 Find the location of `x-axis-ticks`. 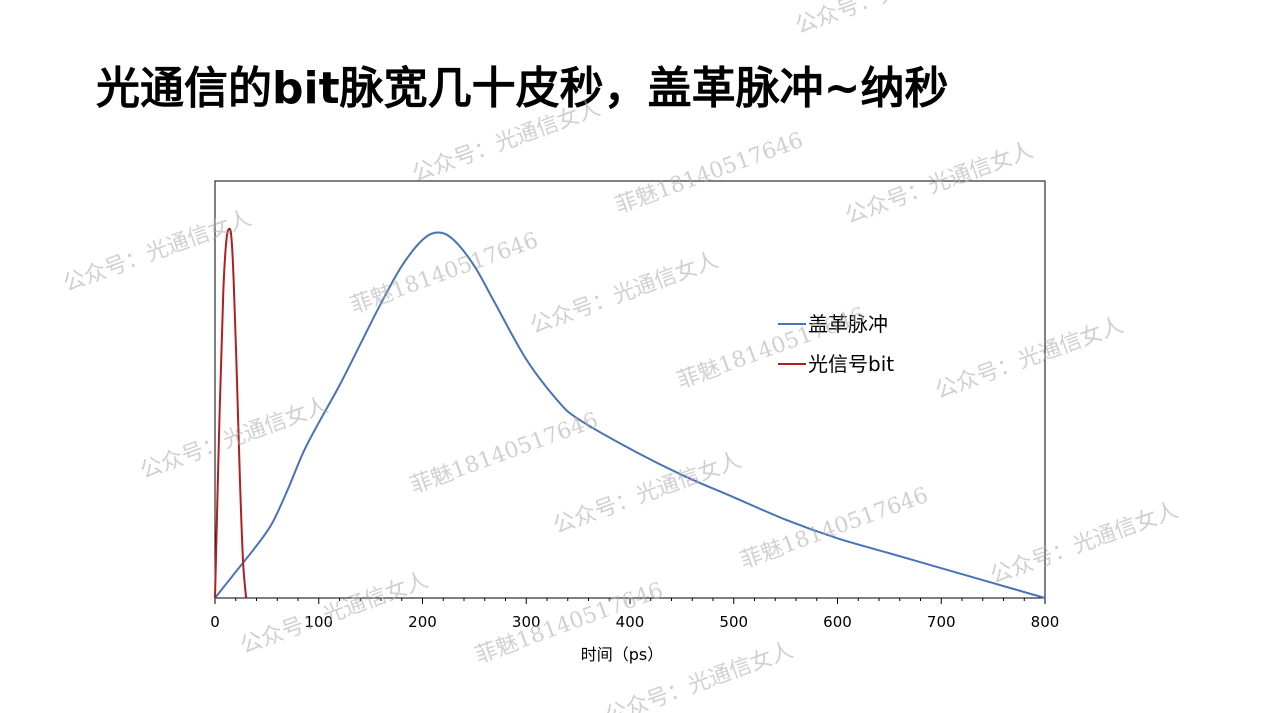

x-axis-ticks is located at coordinates (630, 601).